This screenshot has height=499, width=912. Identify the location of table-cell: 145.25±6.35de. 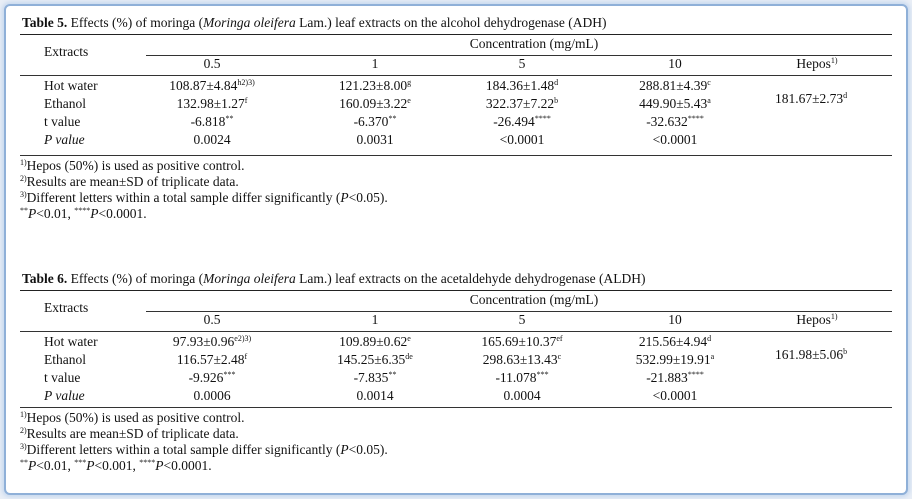
(375, 359).